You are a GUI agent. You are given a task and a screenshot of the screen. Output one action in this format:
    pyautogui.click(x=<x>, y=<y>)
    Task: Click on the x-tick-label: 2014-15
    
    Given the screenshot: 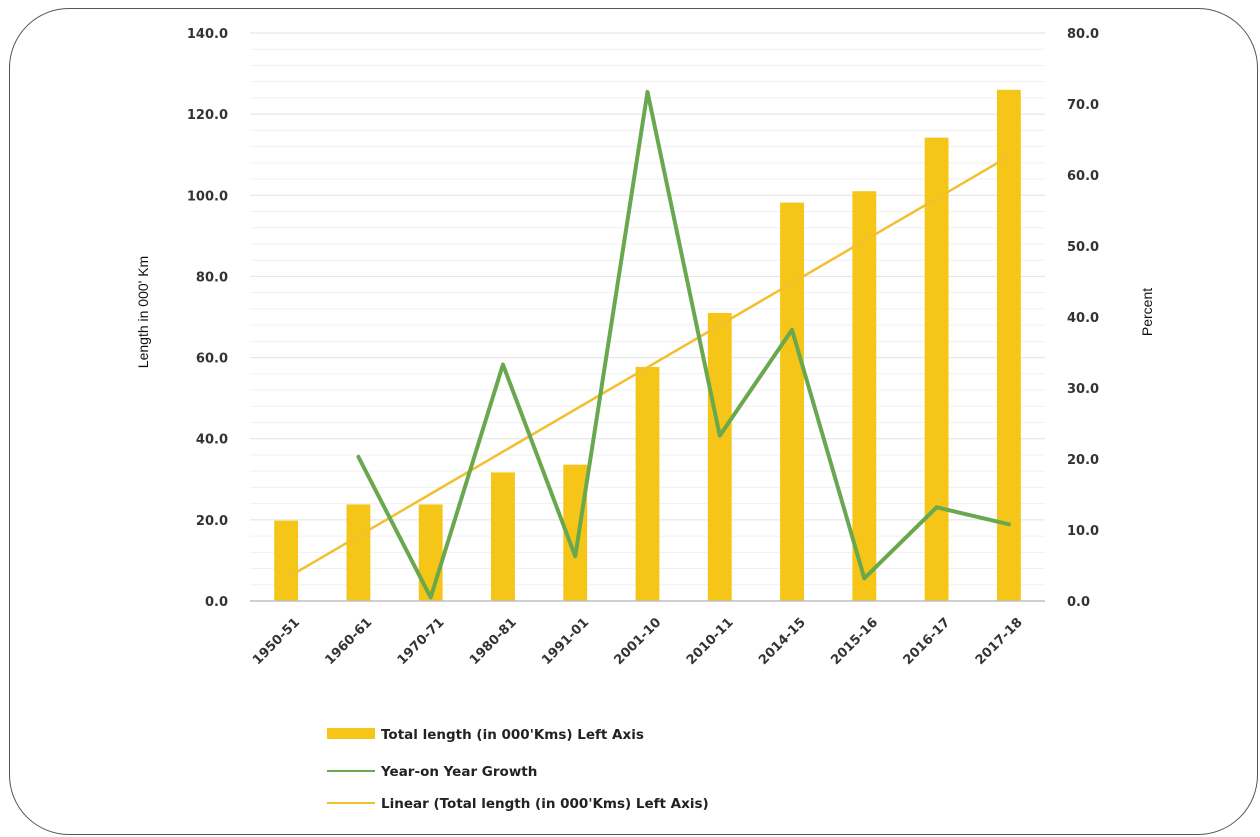 What is the action you would take?
    pyautogui.click(x=782, y=641)
    